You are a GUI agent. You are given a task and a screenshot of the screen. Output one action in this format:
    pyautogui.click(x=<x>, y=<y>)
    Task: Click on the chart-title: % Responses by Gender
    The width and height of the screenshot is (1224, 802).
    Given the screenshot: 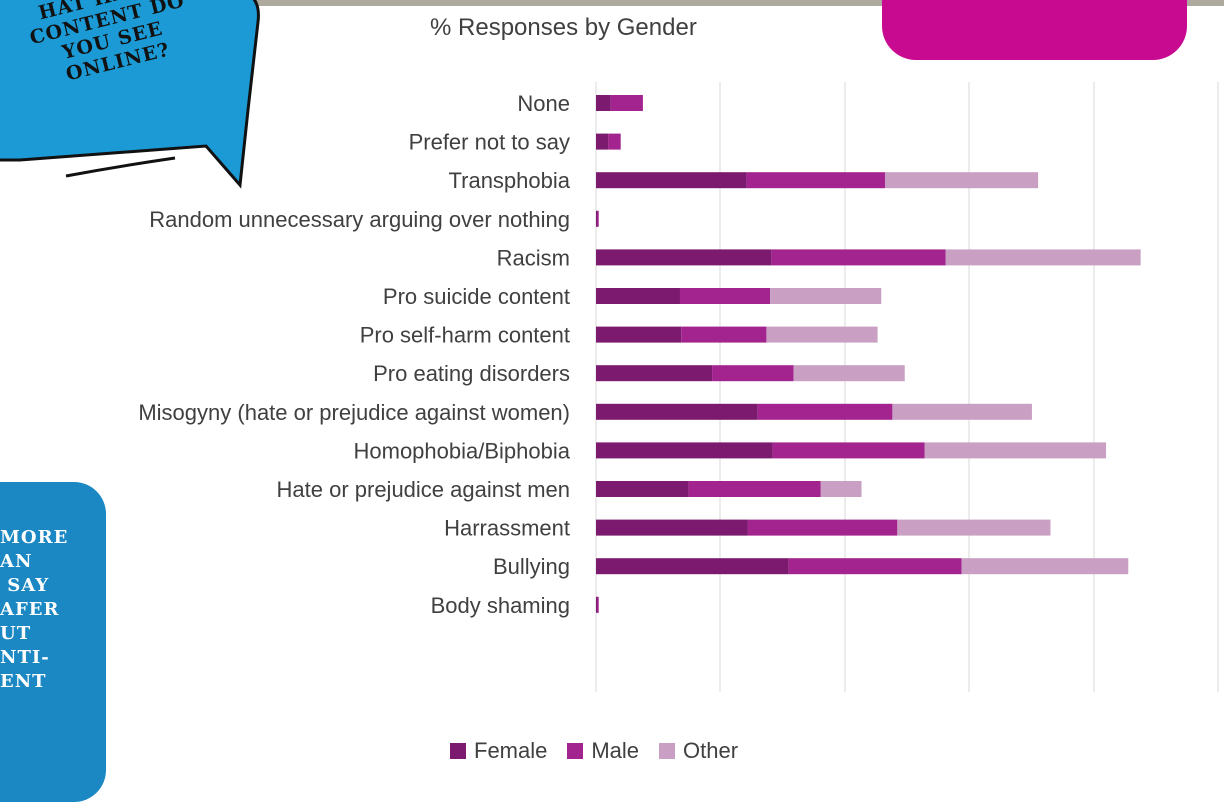 What is the action you would take?
    pyautogui.click(x=563, y=27)
    